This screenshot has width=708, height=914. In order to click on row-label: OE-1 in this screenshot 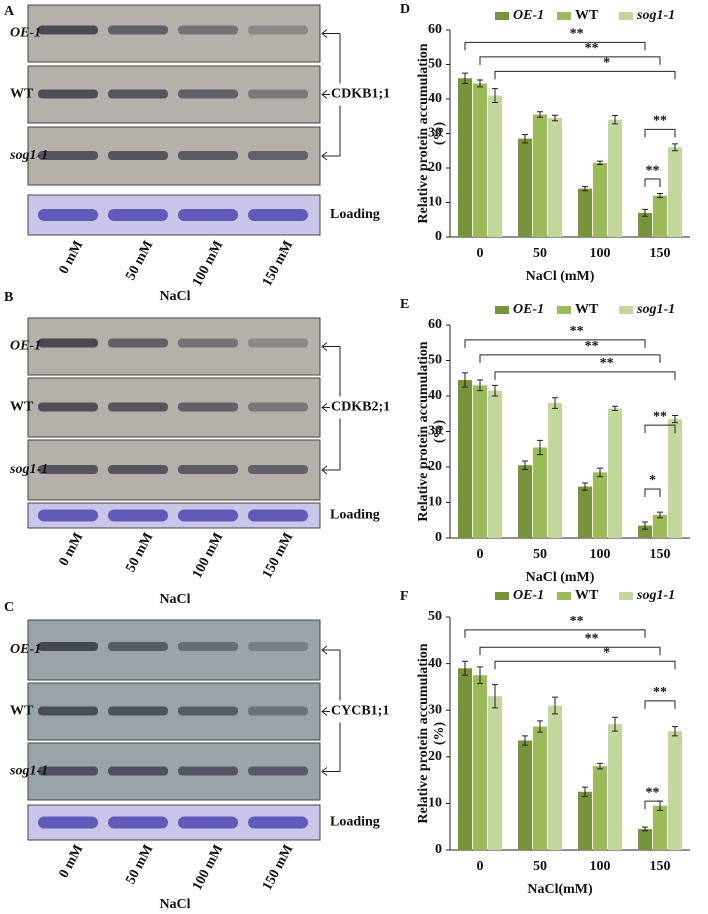, I will do `click(25, 649)`.